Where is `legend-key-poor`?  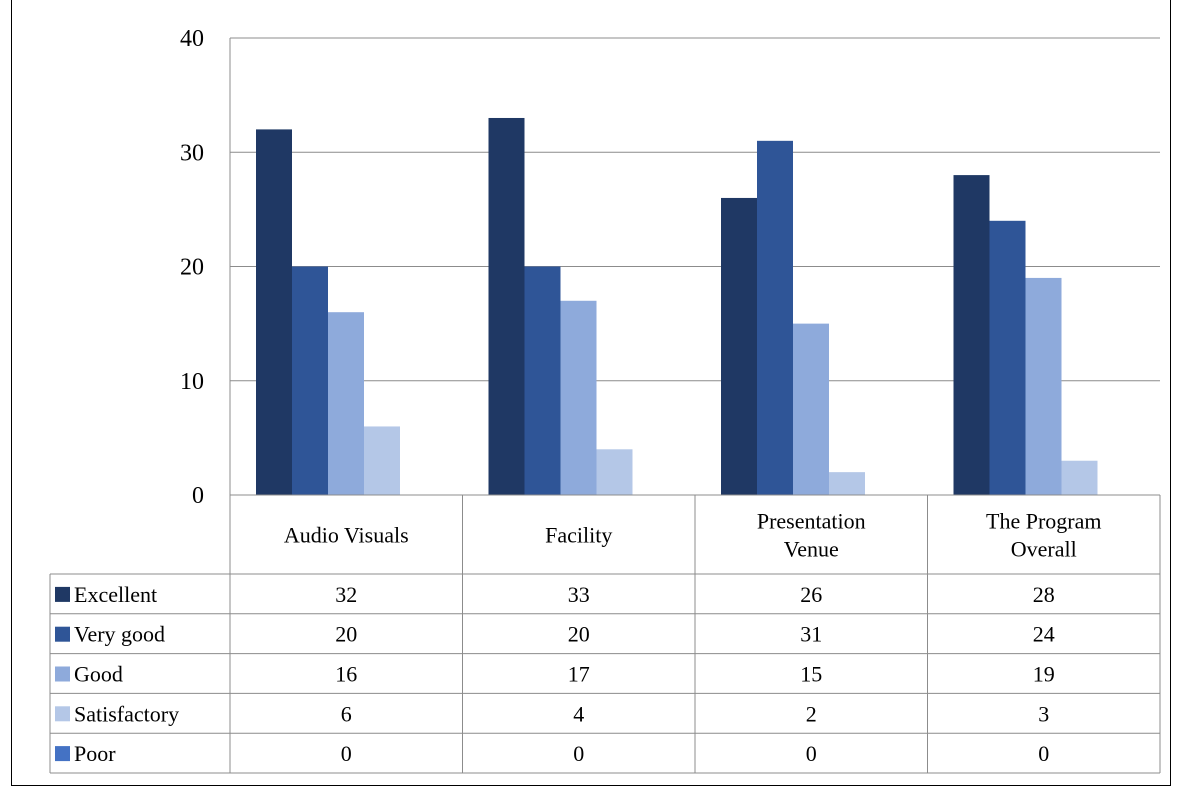
legend-key-poor is located at coordinates (62, 754).